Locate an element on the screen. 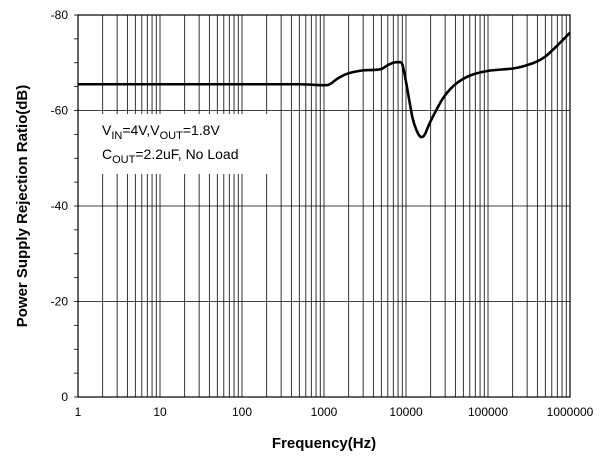 The width and height of the screenshot is (606, 461). y-tick-label: 0 is located at coordinates (64, 397).